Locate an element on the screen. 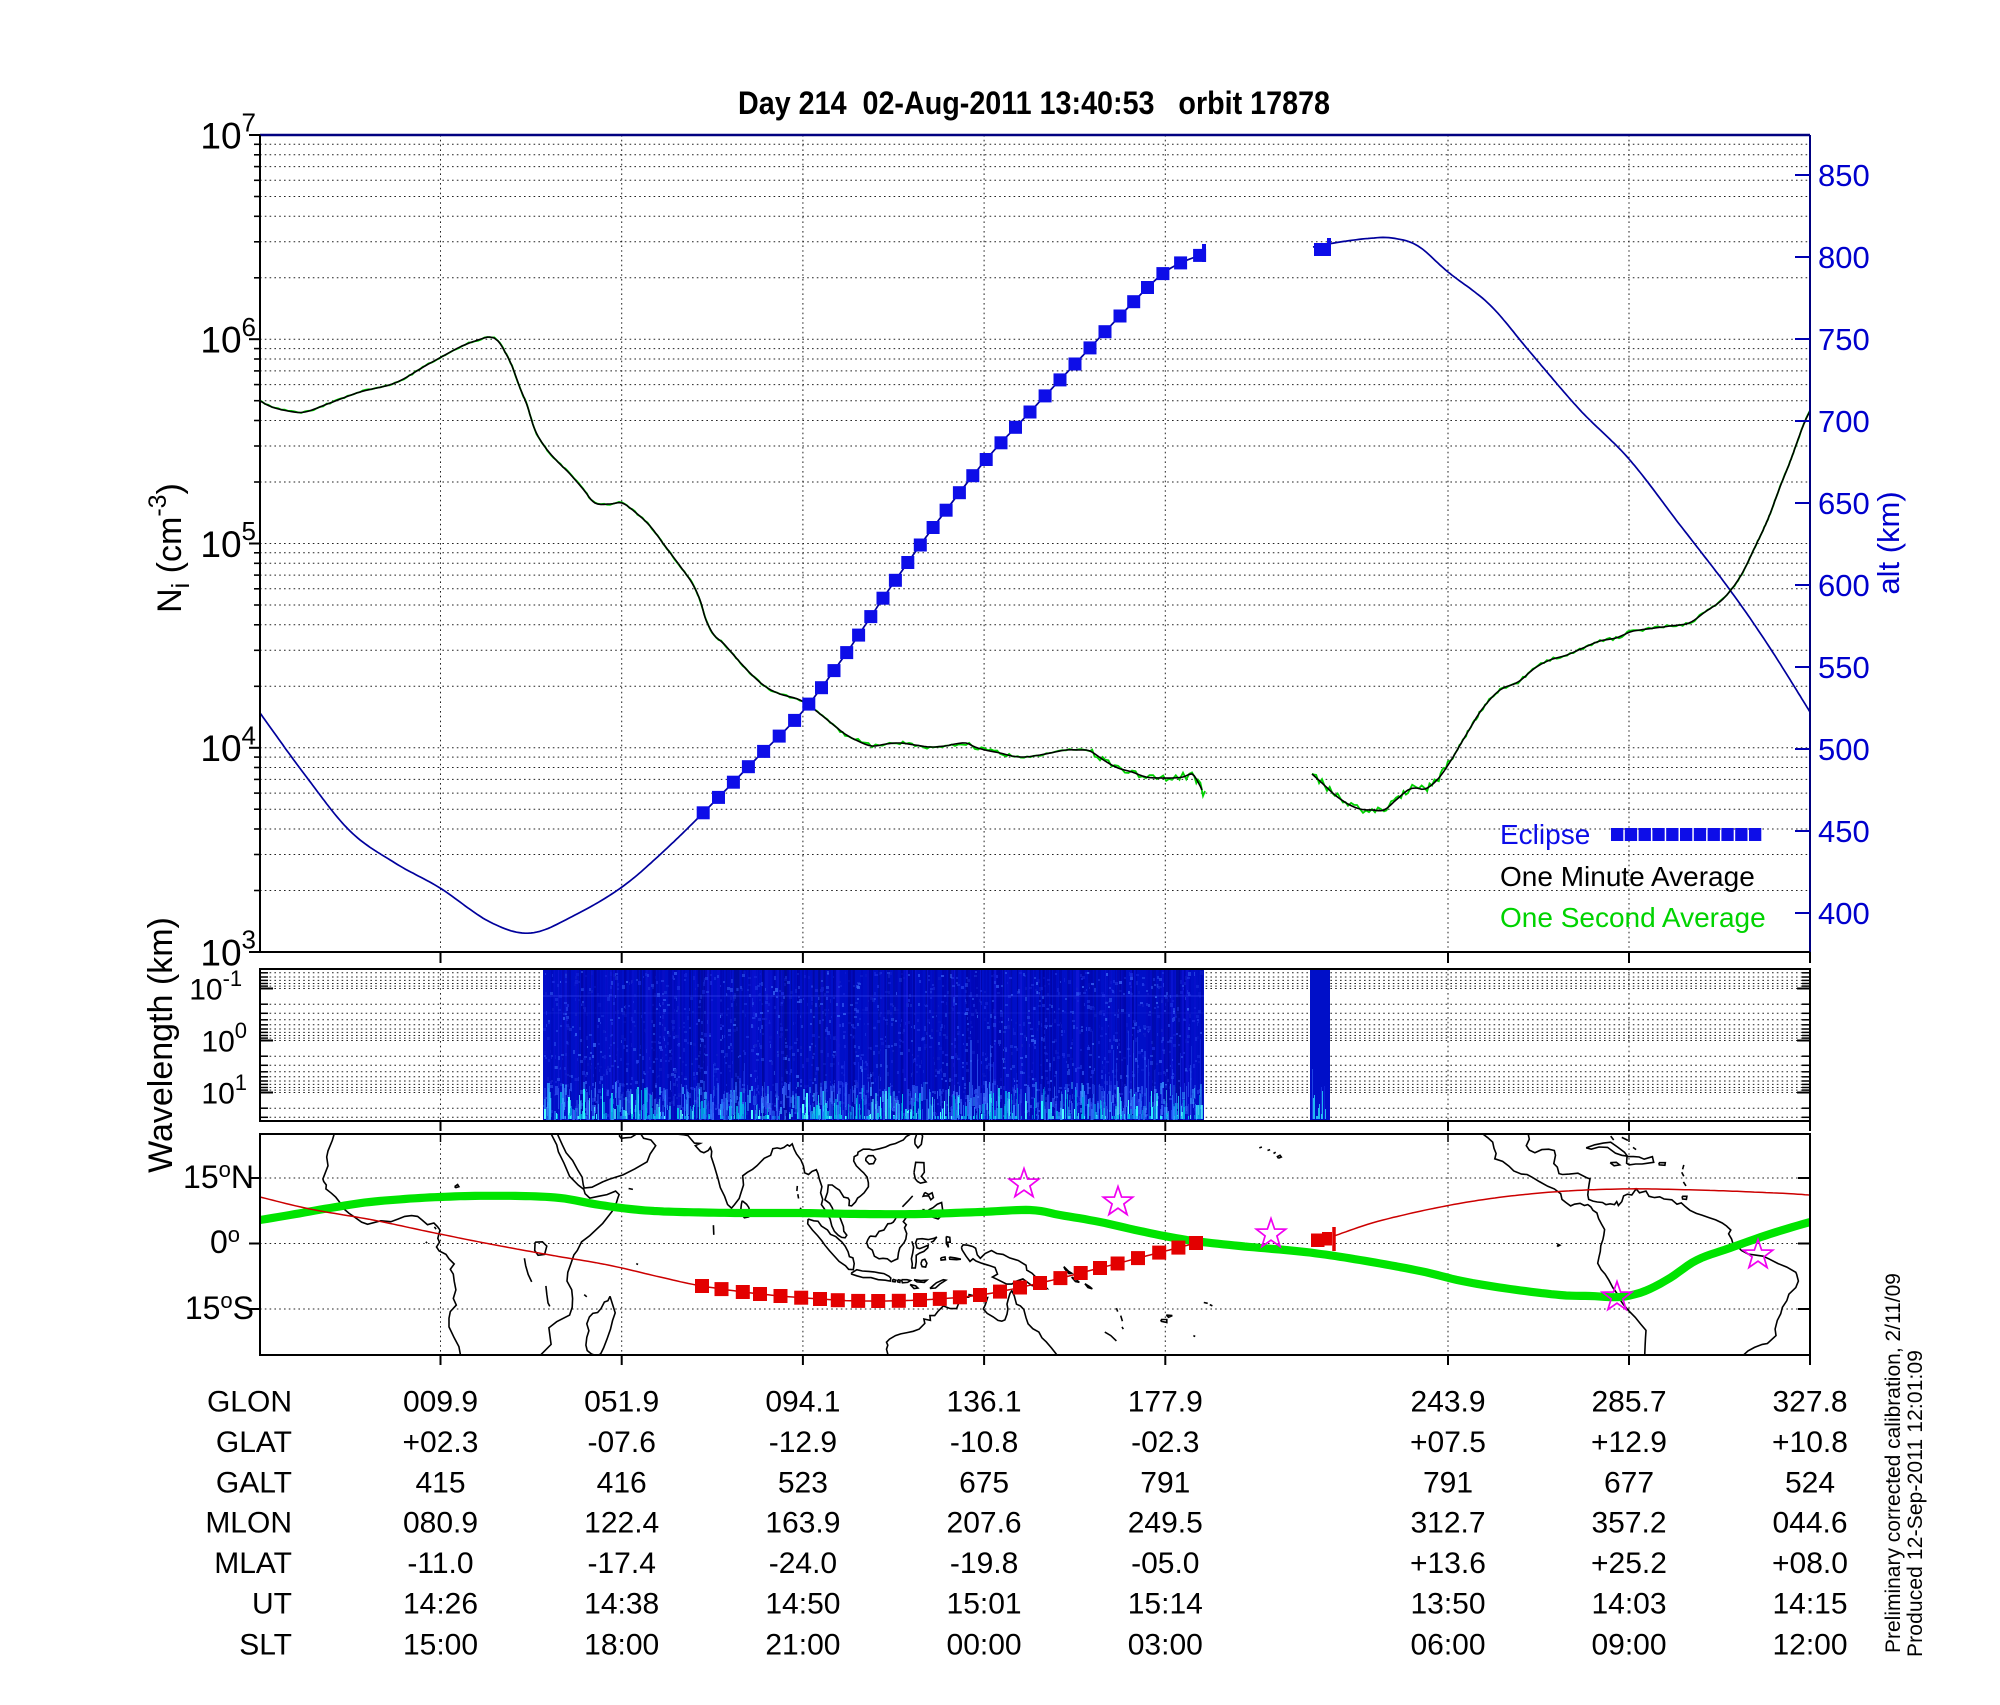 This screenshot has height=1705, width=2000. svg-text: 122.4 is located at coordinates (621, 1523).